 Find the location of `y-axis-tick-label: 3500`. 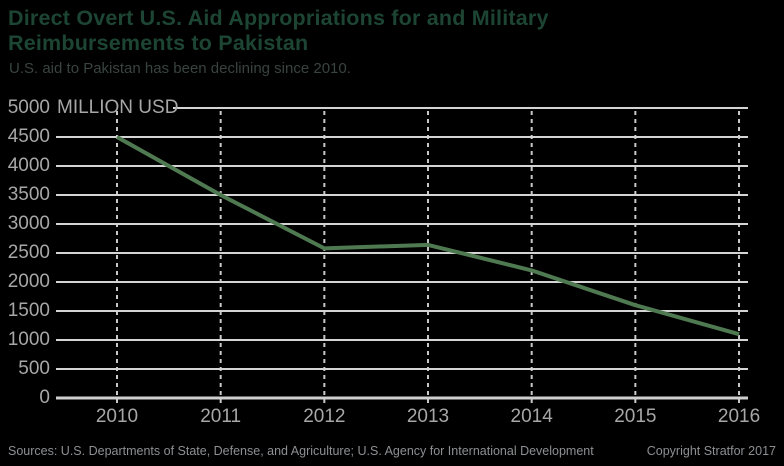

y-axis-tick-label: 3500 is located at coordinates (28, 194).